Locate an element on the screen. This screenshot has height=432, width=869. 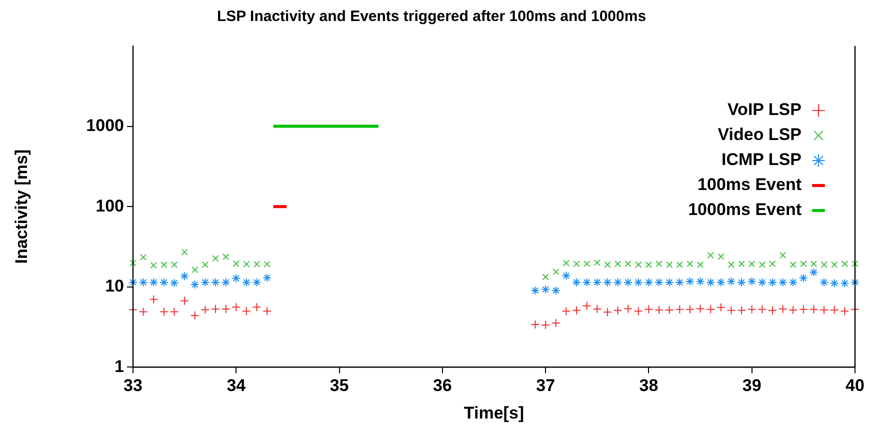
x-tick-label: 33 is located at coordinates (133, 386).